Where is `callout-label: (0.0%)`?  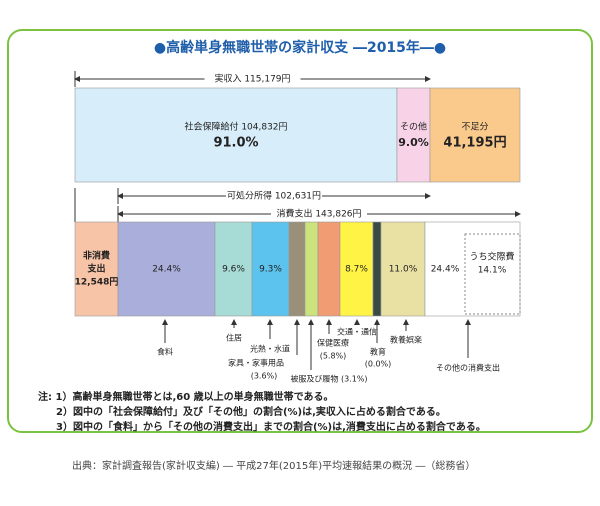 callout-label: (0.0%) is located at coordinates (378, 364).